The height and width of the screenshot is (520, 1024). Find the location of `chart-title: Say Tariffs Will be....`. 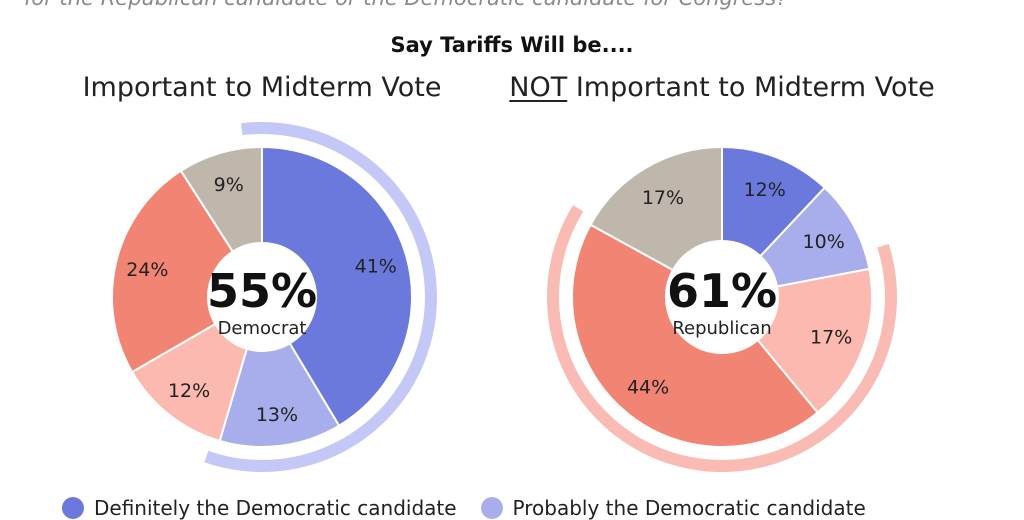

chart-title: Say Tariffs Will be.... is located at coordinates (512, 45).